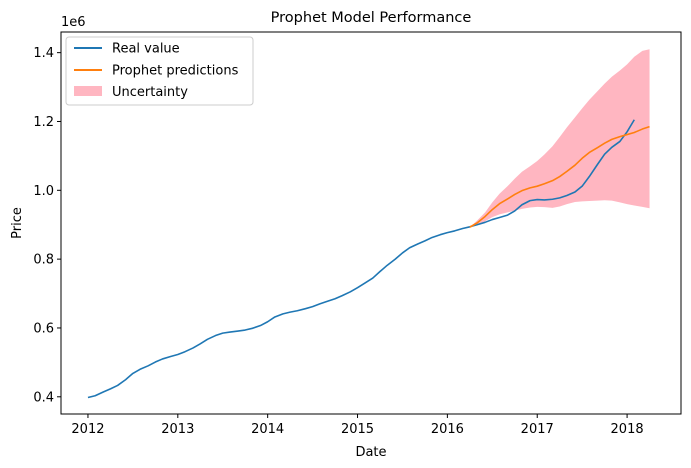 The image size is (691, 468). I want to click on y-tick-label: 1.4, so click(43, 53).